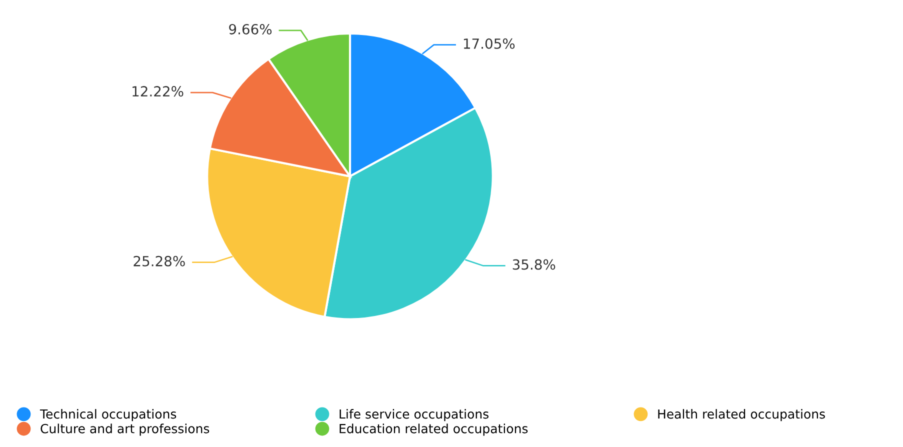 This screenshot has width=903, height=447. I want to click on data-label: 12.22%, so click(158, 91).